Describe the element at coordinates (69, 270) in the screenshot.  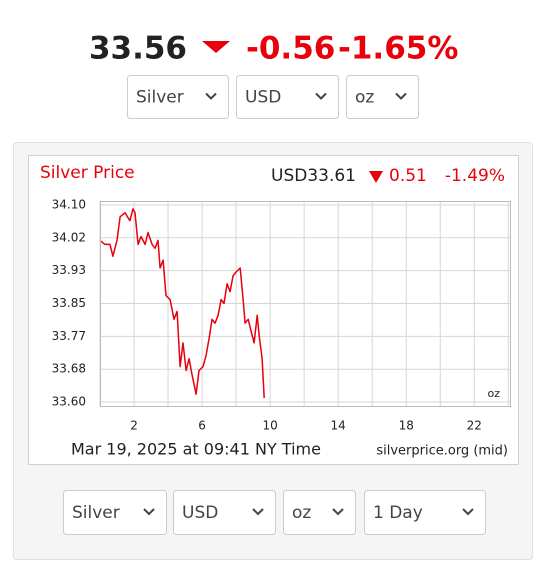
I see `y-tick-label: 33.93` at that location.